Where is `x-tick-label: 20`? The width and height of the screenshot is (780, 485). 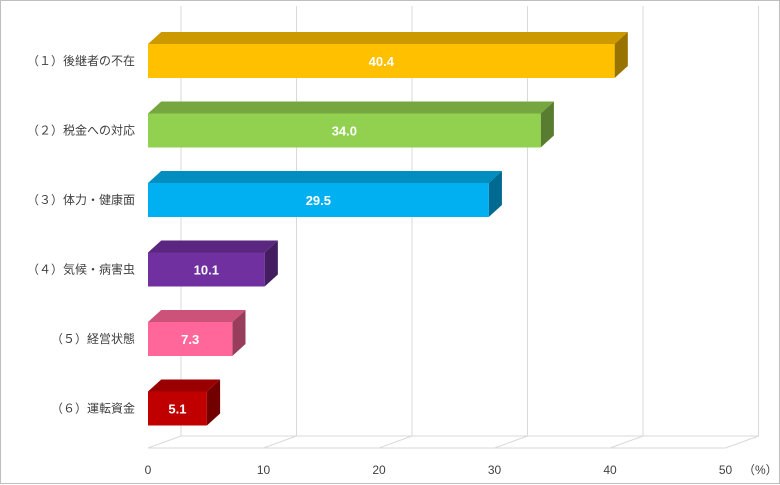
x-tick-label: 20 is located at coordinates (379, 470).